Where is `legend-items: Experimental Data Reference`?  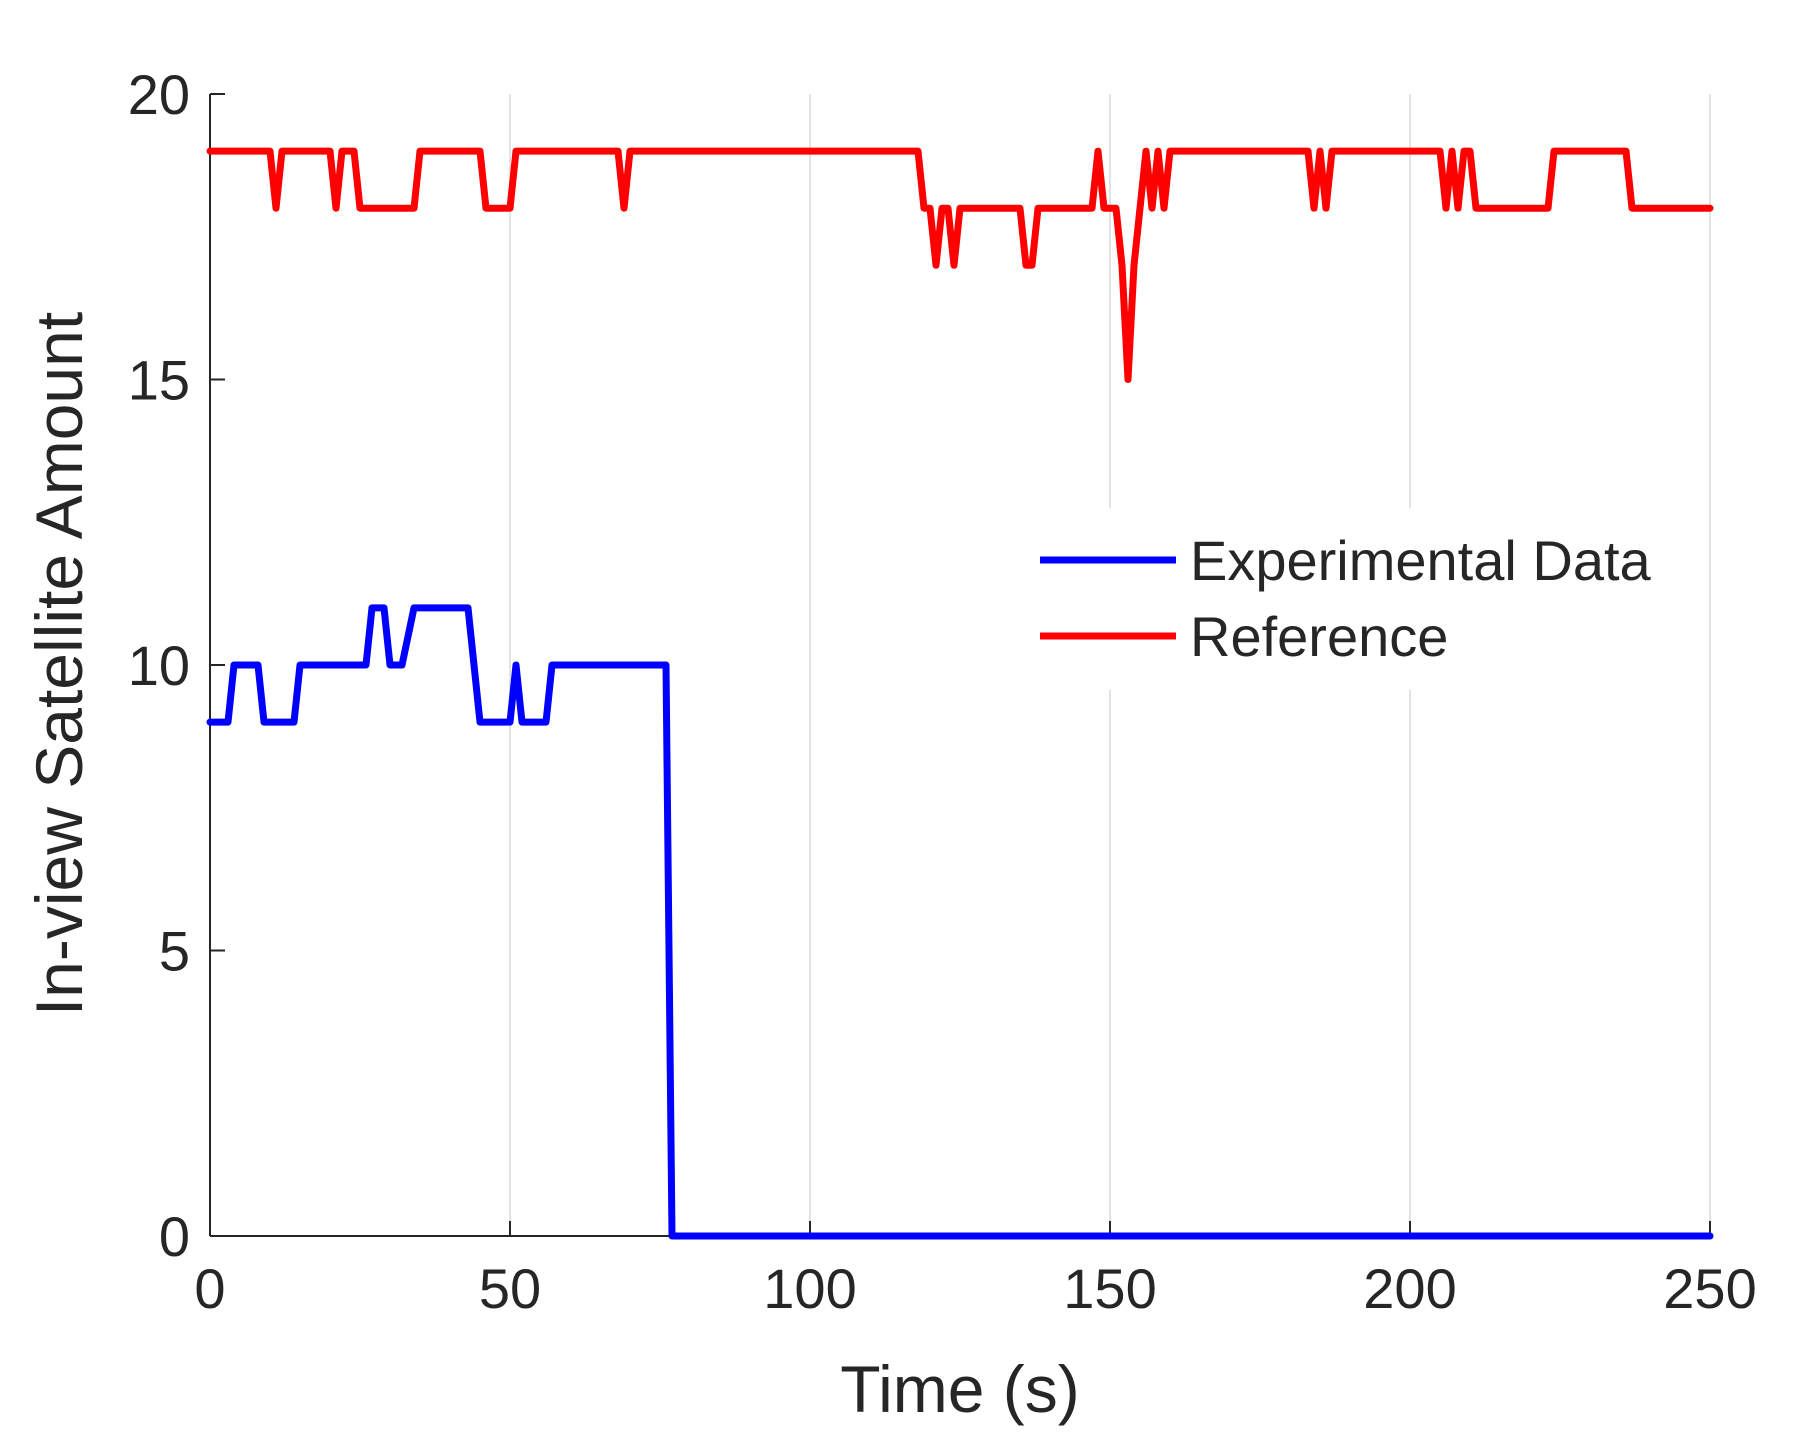 legend-items: Experimental Data Reference is located at coordinates (1346, 598).